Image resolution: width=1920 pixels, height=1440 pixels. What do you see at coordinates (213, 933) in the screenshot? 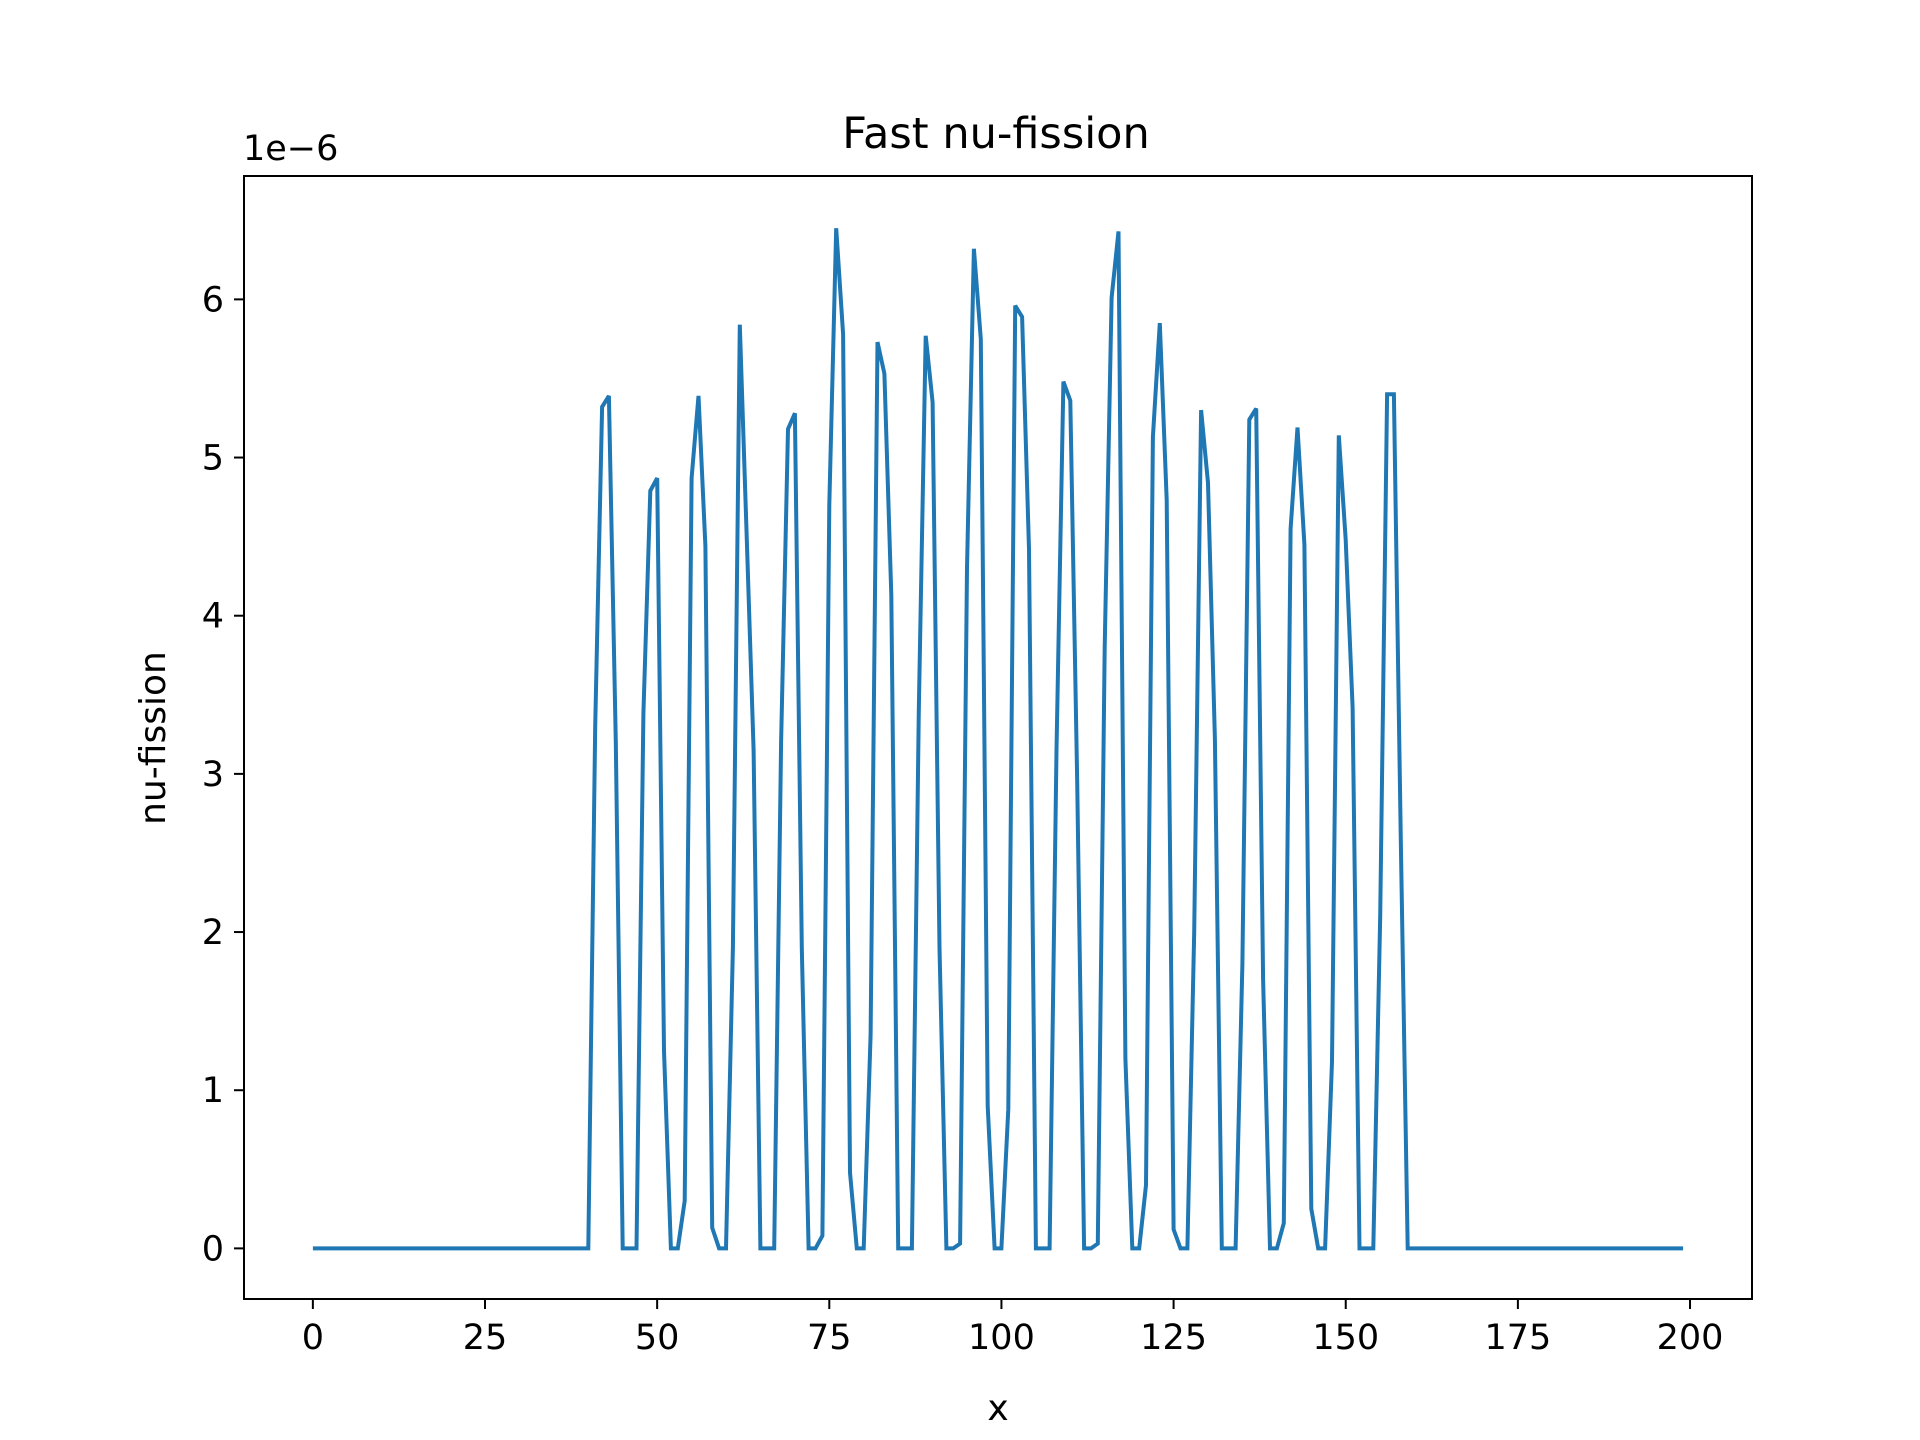
I see `y-tick-label: 2` at bounding box center [213, 933].